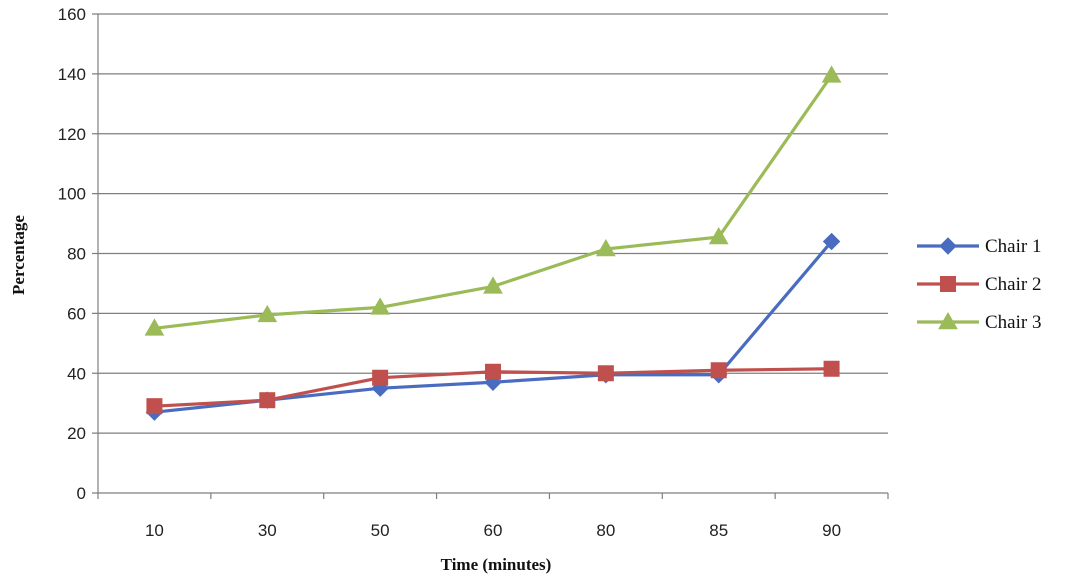 This screenshot has height=584, width=1074. Describe the element at coordinates (605, 530) in the screenshot. I see `x-tick-label: 80` at that location.